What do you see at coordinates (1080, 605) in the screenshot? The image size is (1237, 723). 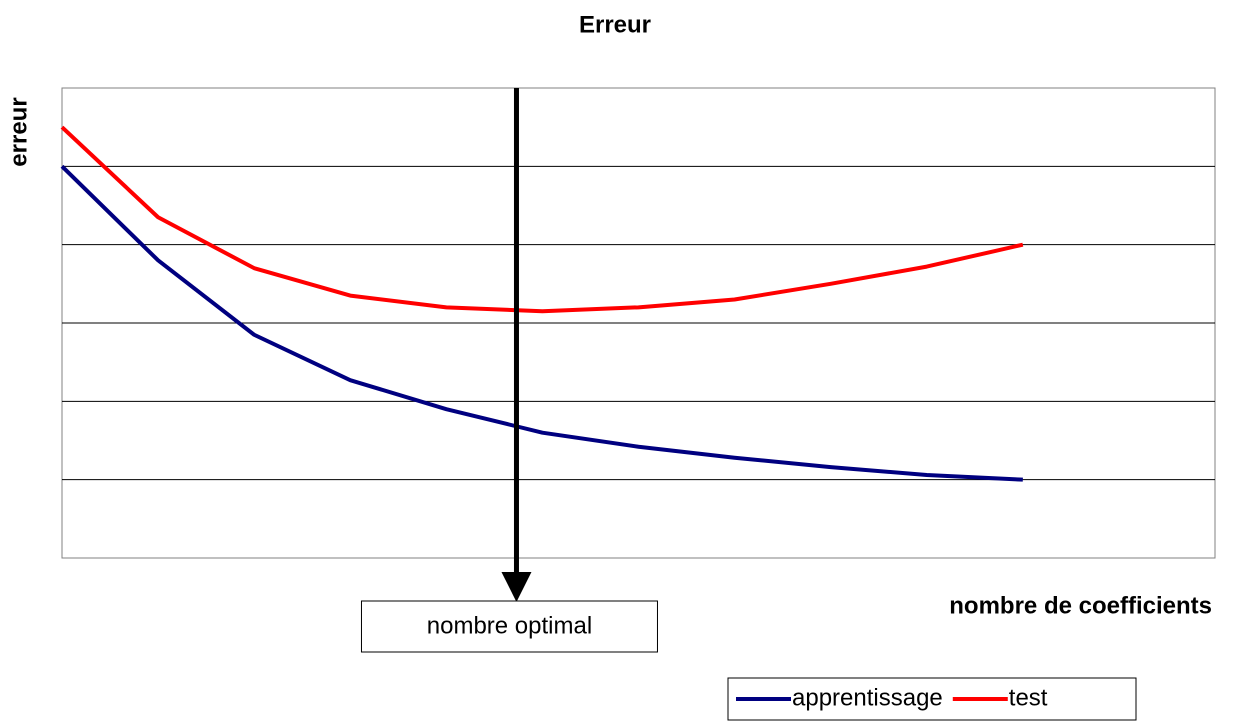 I see `x-axis-label: nombre de coefficients` at bounding box center [1080, 605].